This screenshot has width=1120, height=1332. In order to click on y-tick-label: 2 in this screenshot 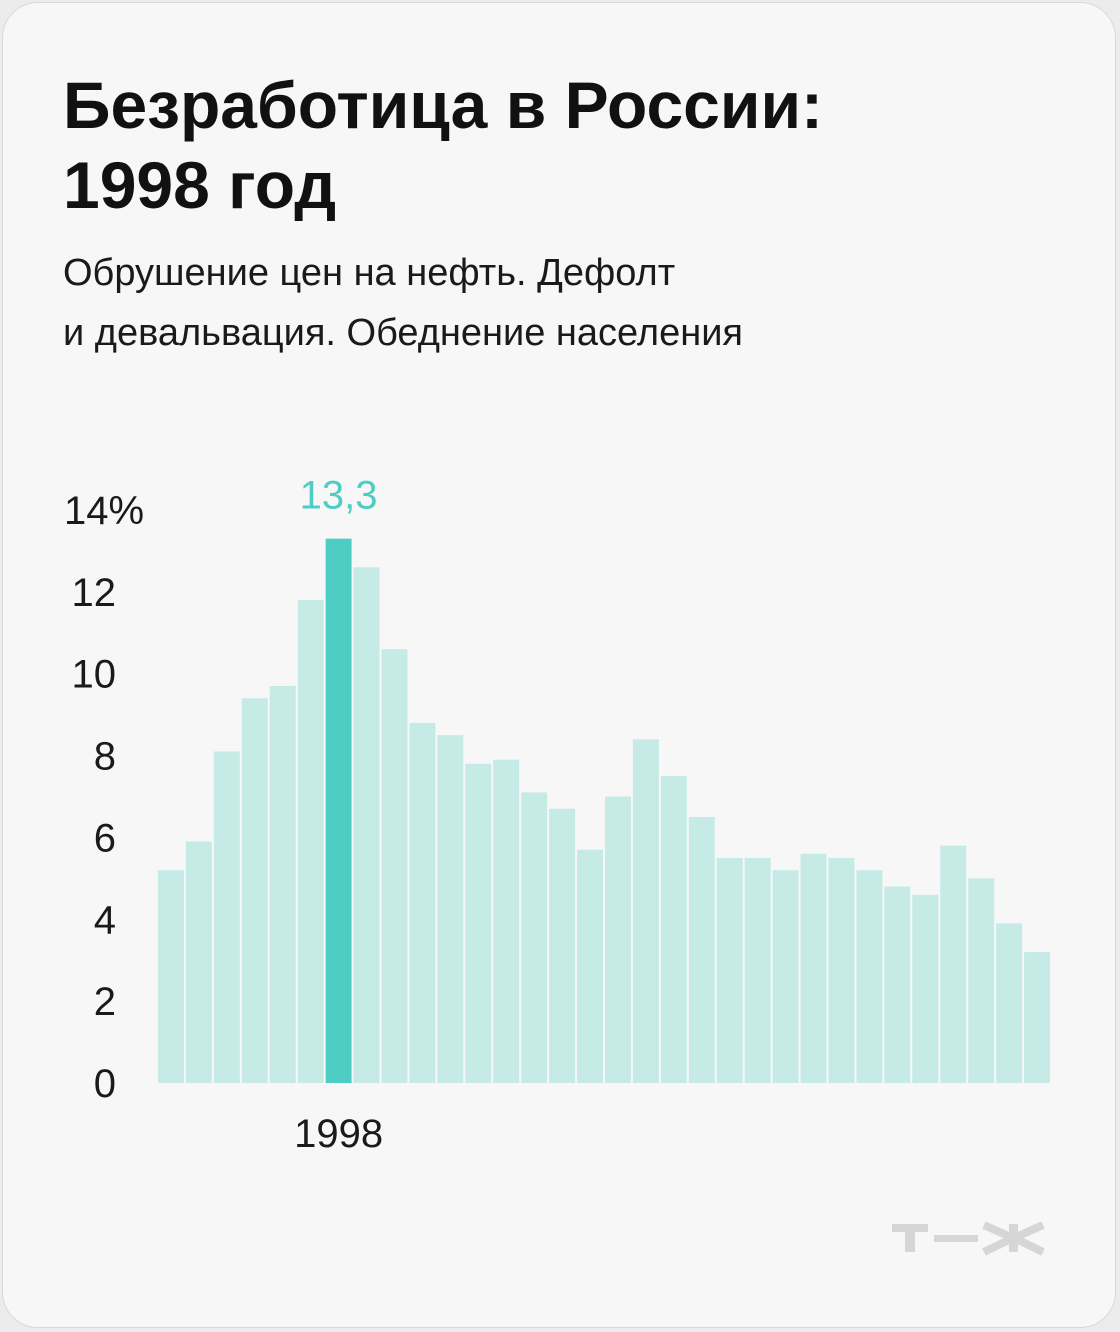, I will do `click(105, 1002)`.